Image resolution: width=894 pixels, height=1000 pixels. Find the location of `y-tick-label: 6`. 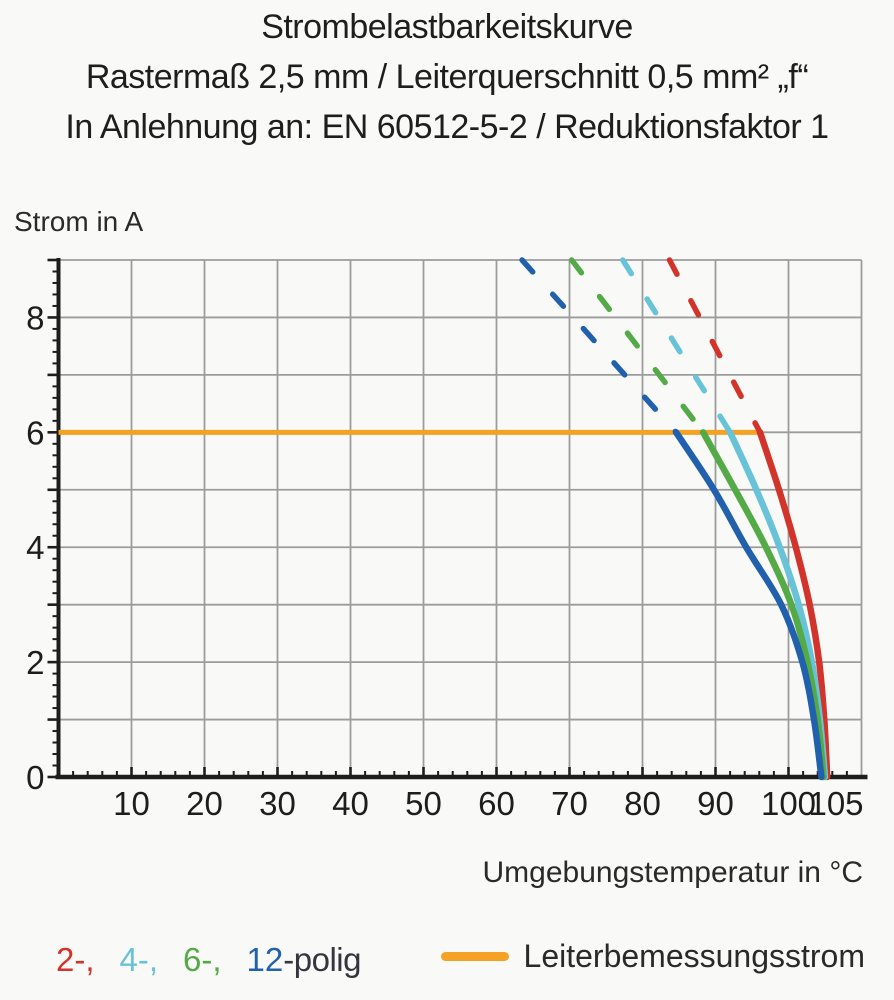

y-tick-label: 6 is located at coordinates (35, 432).